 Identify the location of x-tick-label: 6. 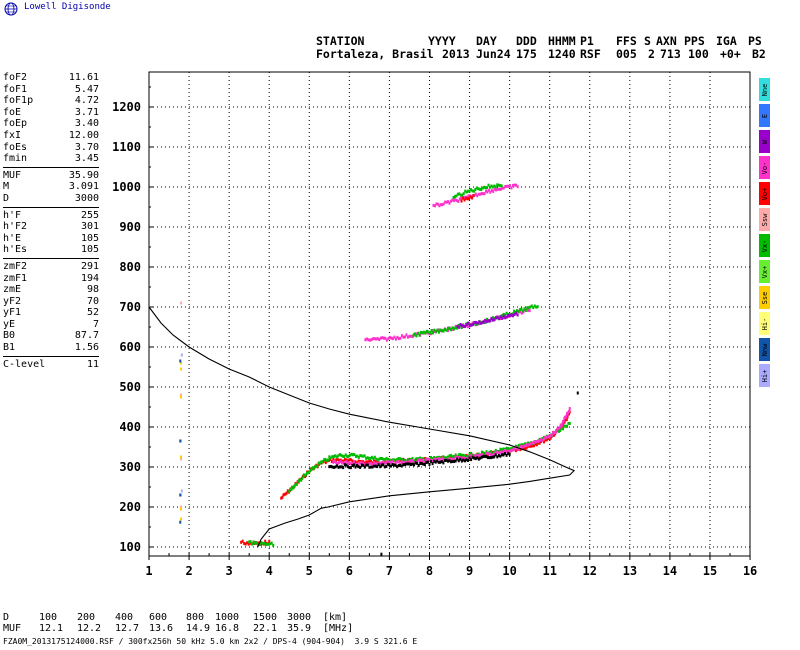
(349, 571).